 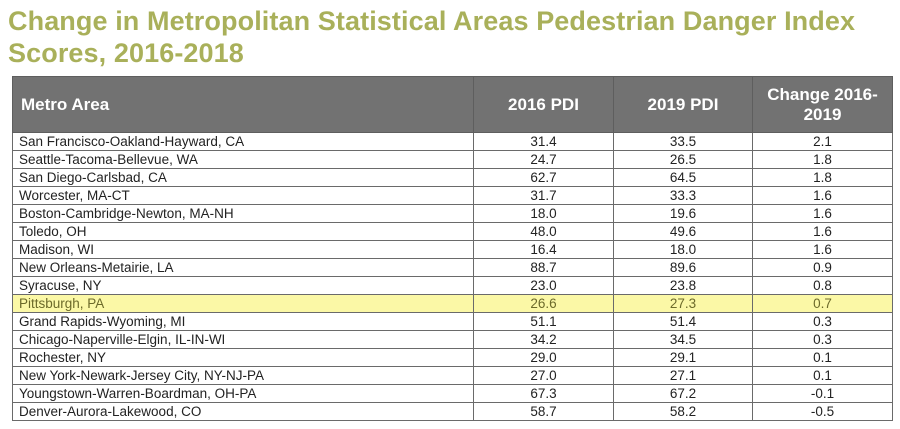 I want to click on cell-2019-pdi: 33.5, so click(x=683, y=141).